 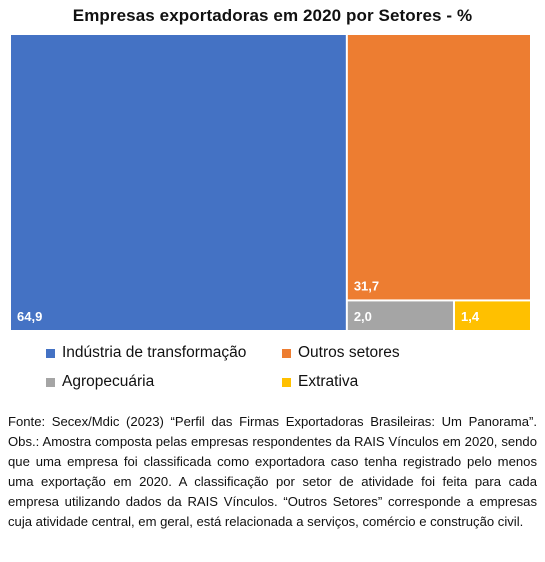 What do you see at coordinates (470, 316) in the screenshot?
I see `data-label: 1,4` at bounding box center [470, 316].